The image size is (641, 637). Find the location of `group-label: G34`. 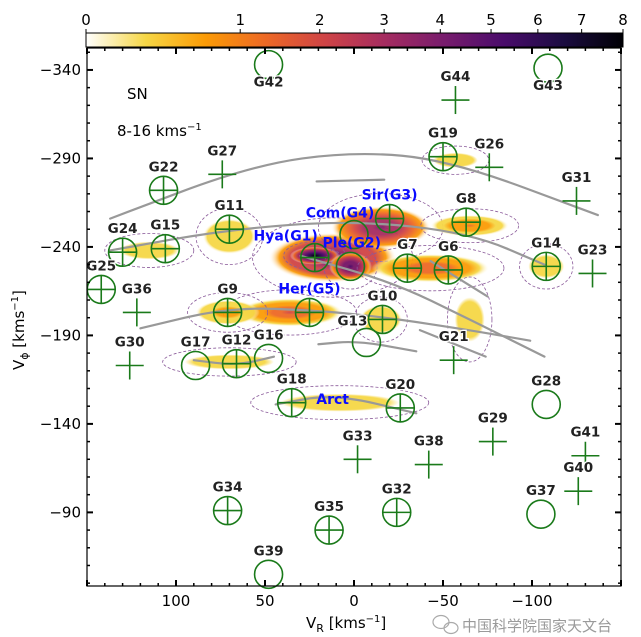

group-label: G34 is located at coordinates (228, 488).